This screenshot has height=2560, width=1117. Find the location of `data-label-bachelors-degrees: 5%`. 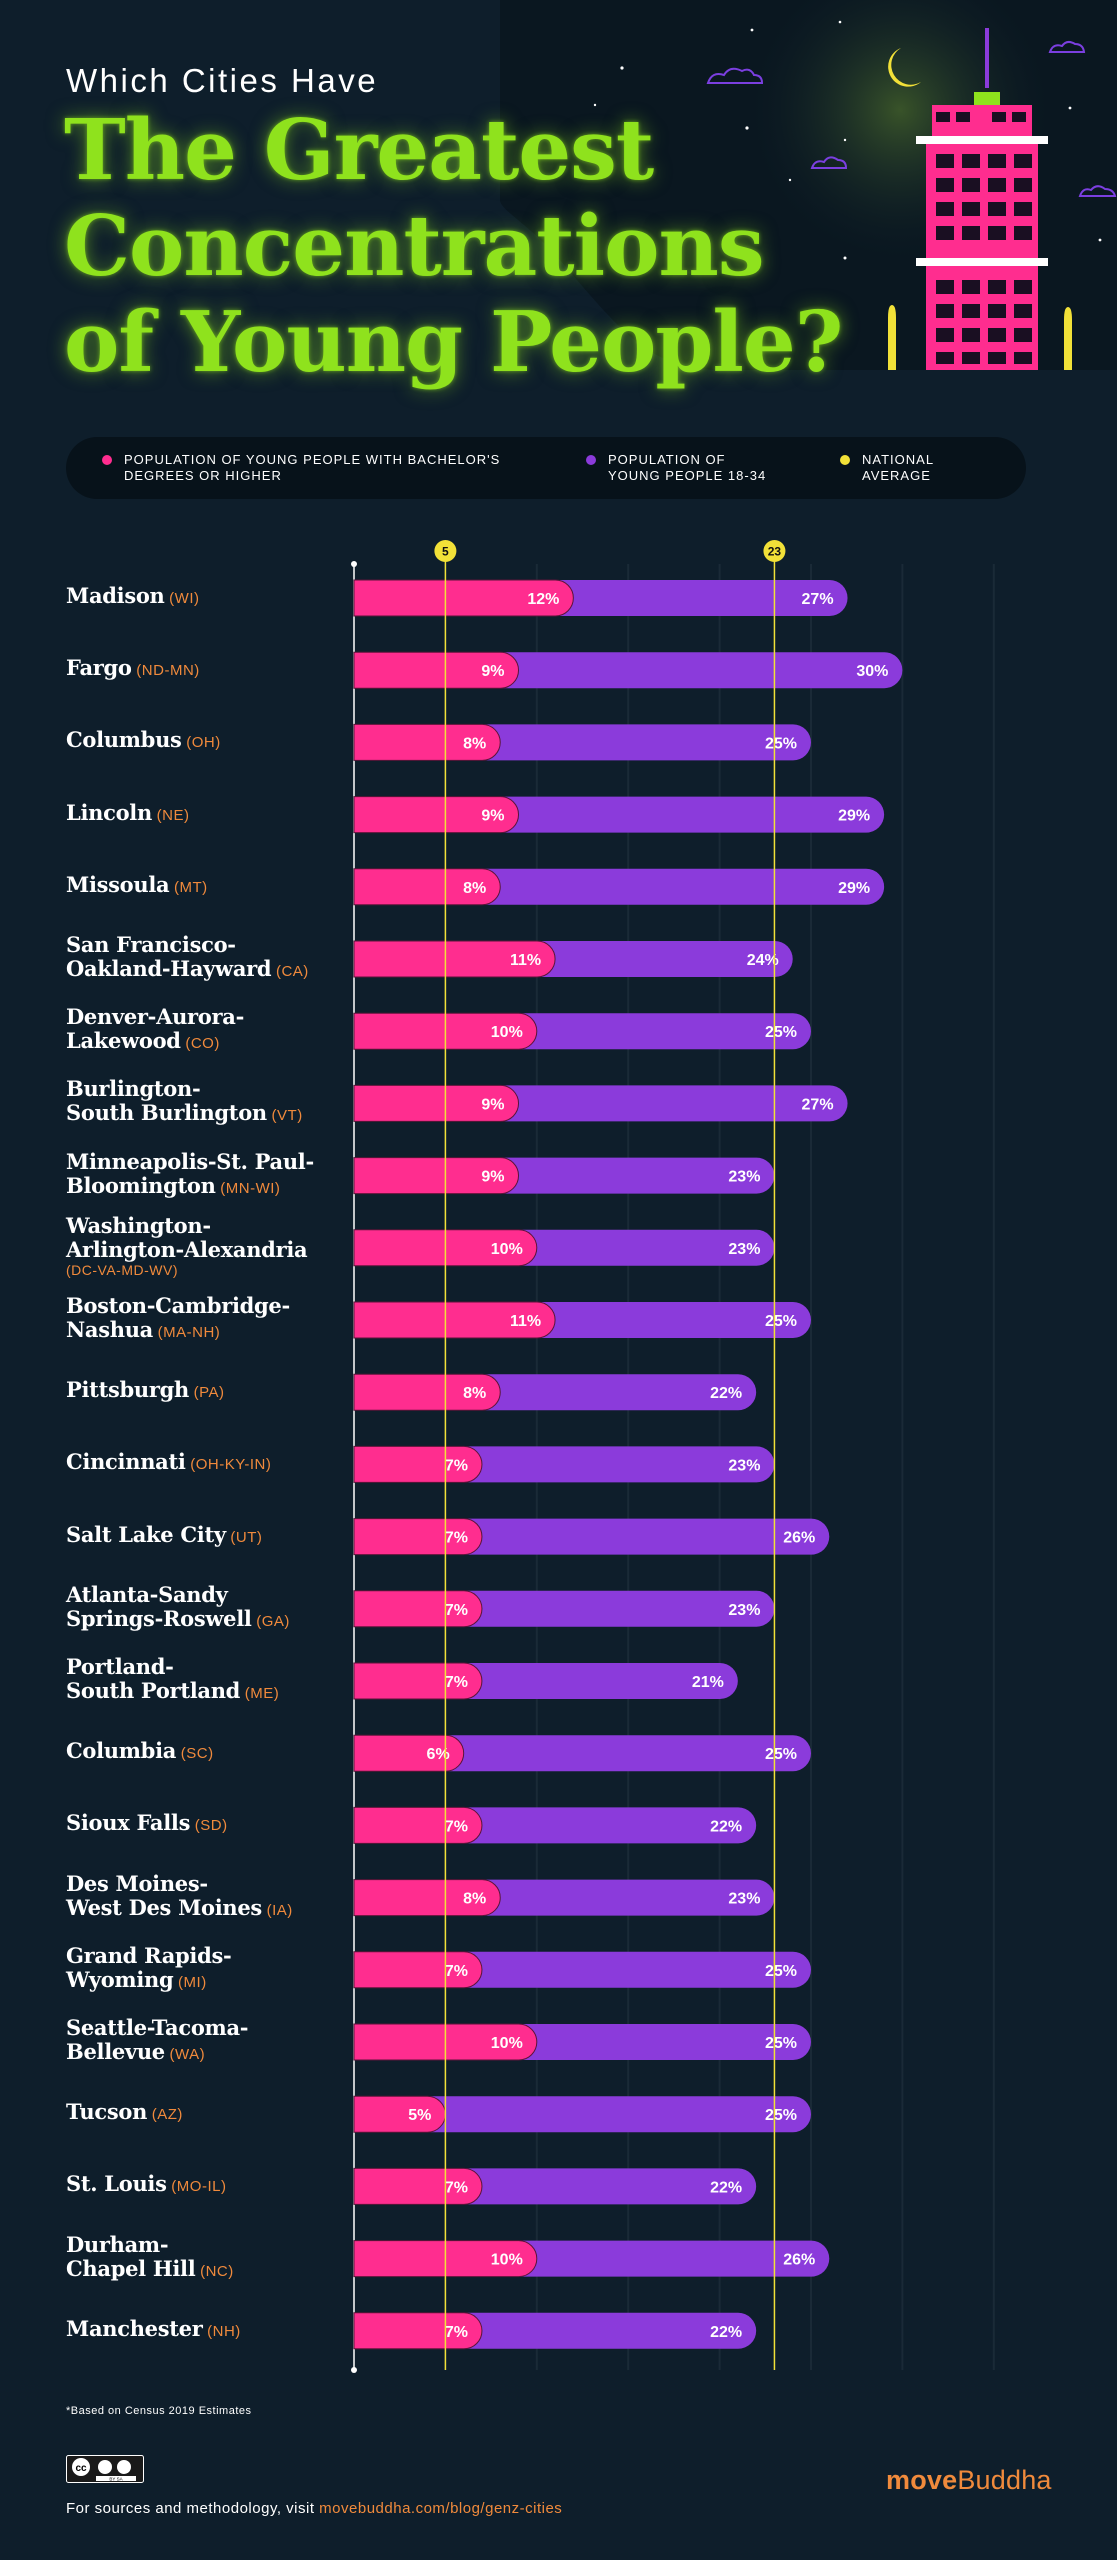

data-label-bachelors-degrees: 5% is located at coordinates (419, 2115).